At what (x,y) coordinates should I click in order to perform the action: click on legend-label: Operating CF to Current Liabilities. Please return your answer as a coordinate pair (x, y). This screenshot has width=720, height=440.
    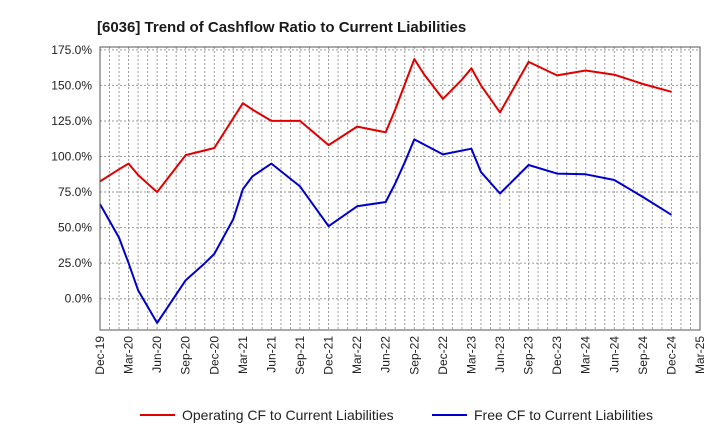
    Looking at the image, I should click on (288, 415).